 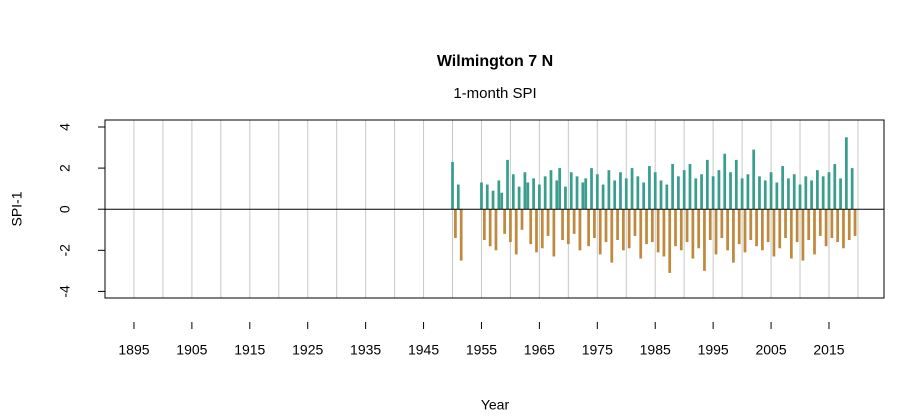 I want to click on y-tick-label: 4, so click(x=65, y=127).